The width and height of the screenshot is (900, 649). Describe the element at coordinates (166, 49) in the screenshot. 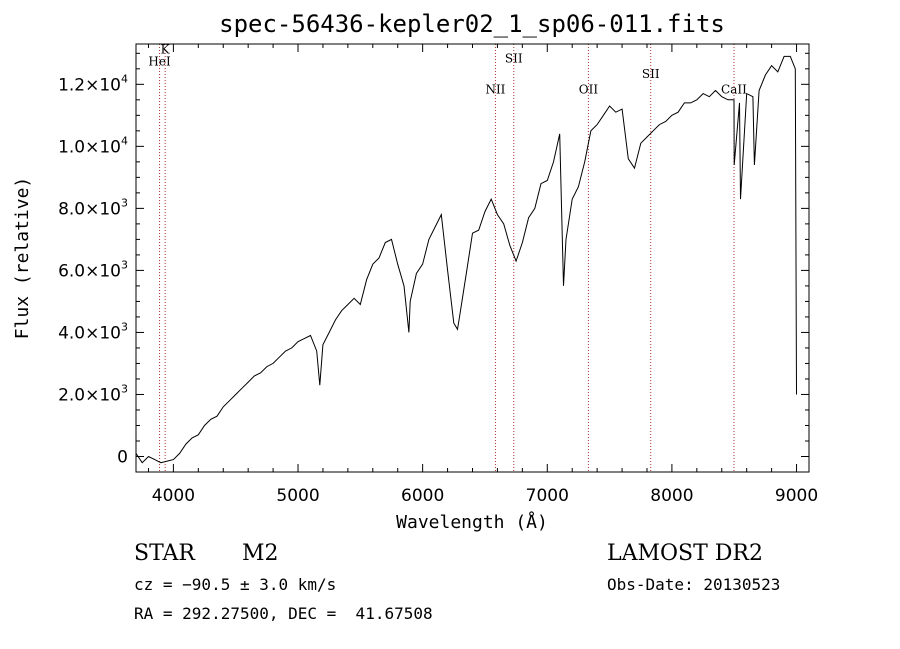

I see `line-label-1: K` at that location.